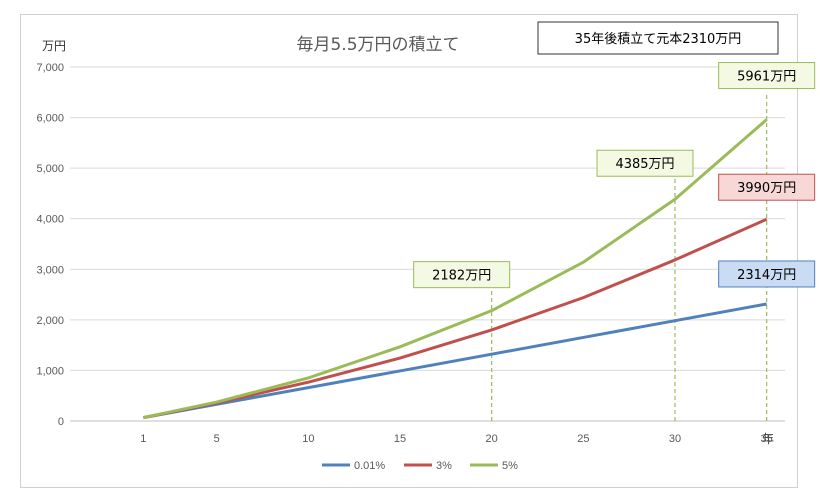  I want to click on x-axis-ticks: 1 5 10 15 20 25 30 35, so click(456, 439).